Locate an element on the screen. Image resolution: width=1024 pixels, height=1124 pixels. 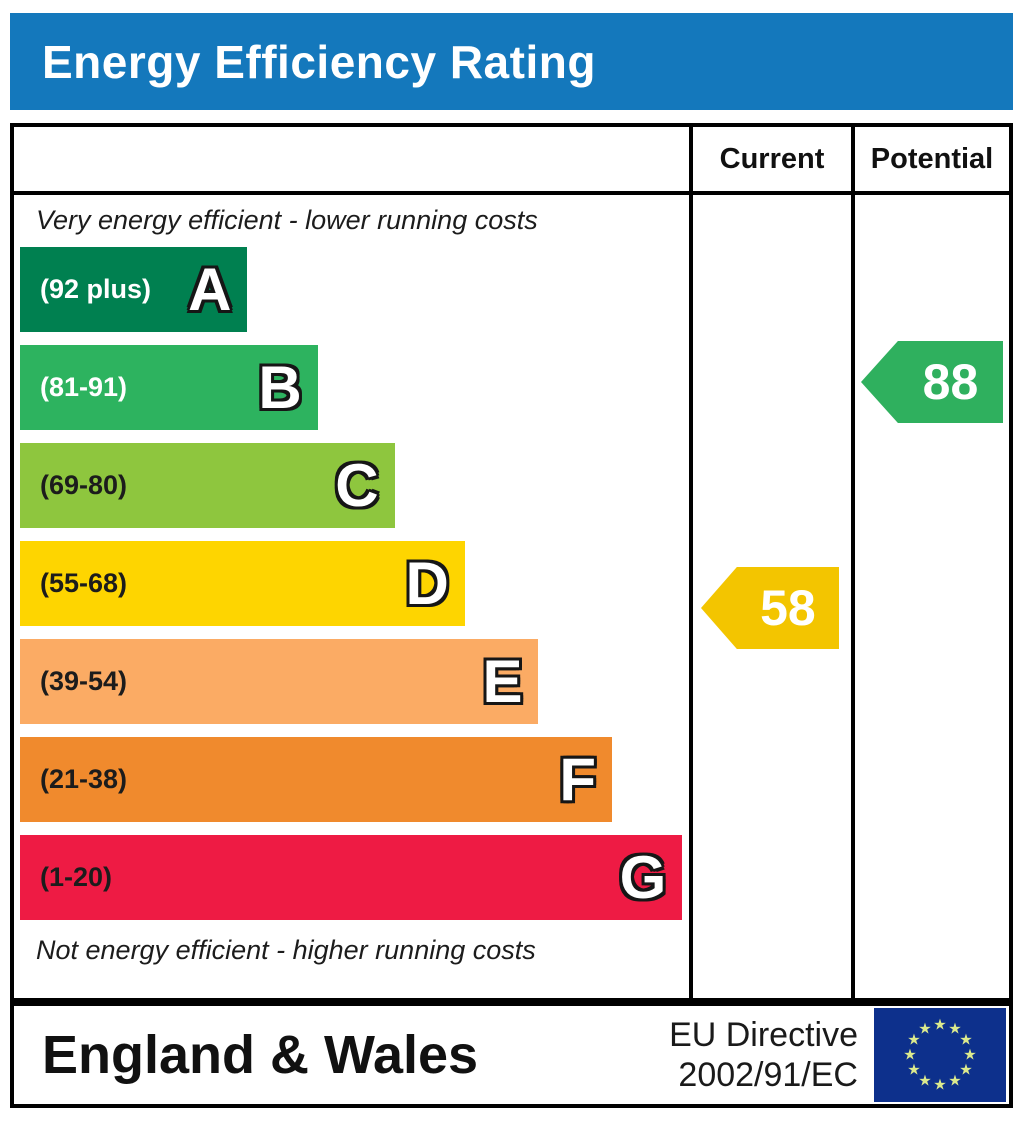
table-header: Current Potential is located at coordinates (511, 161).